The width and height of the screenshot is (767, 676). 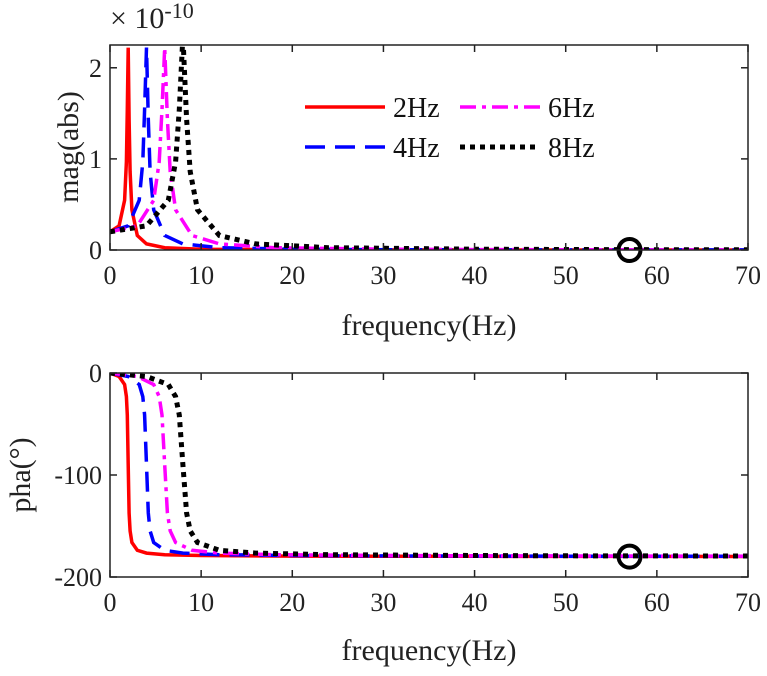 What do you see at coordinates (68, 147) in the screenshot?
I see `y-axis-label: mag(abs)` at bounding box center [68, 147].